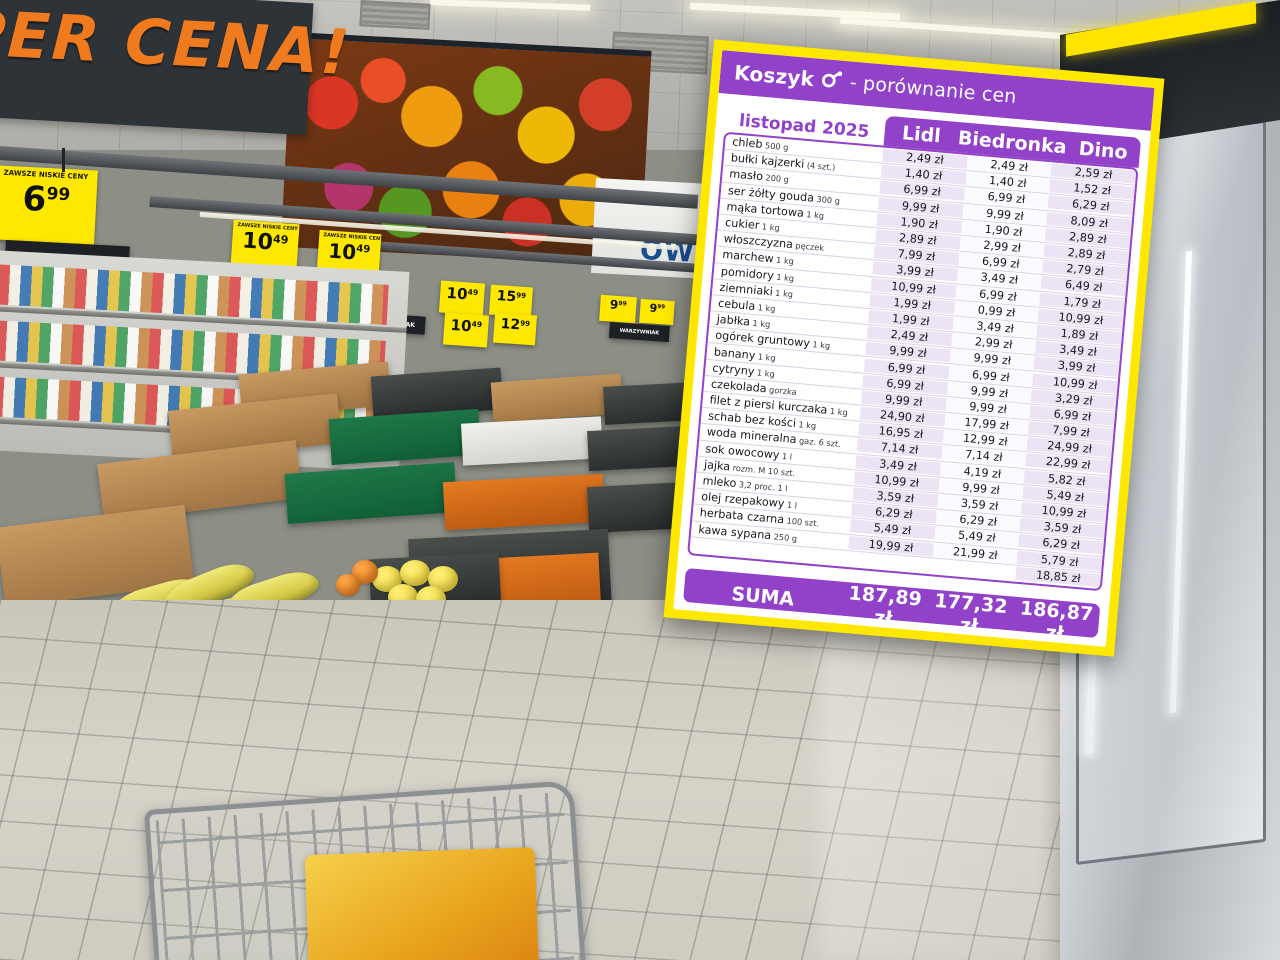 This screenshot has width=1280, height=960. I want to click on infographic-title: Koszyk, so click(774, 76).